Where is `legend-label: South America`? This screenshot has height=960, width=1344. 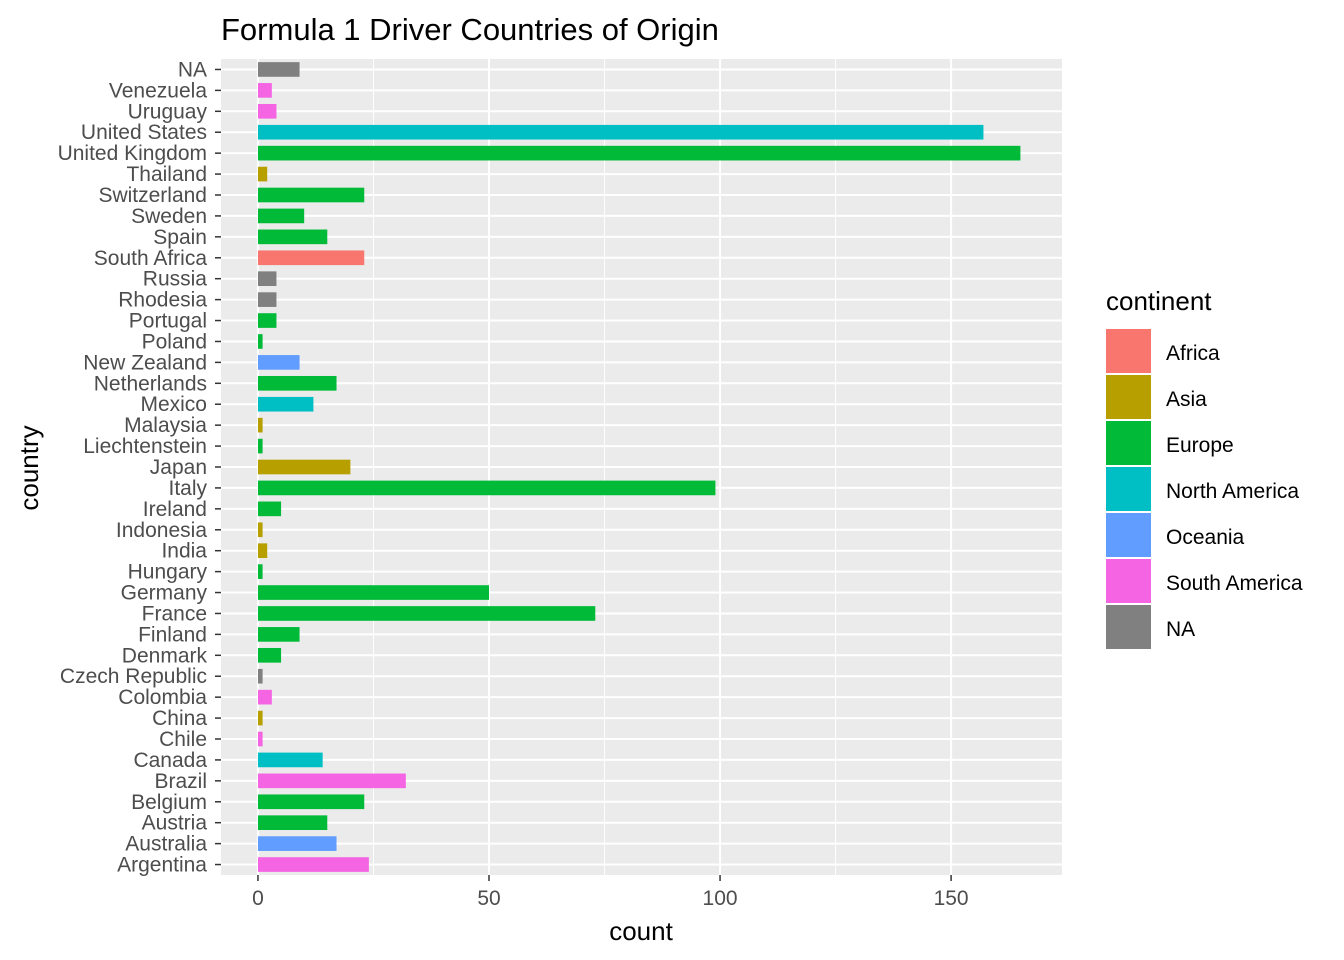 legend-label: South America is located at coordinates (1234, 583).